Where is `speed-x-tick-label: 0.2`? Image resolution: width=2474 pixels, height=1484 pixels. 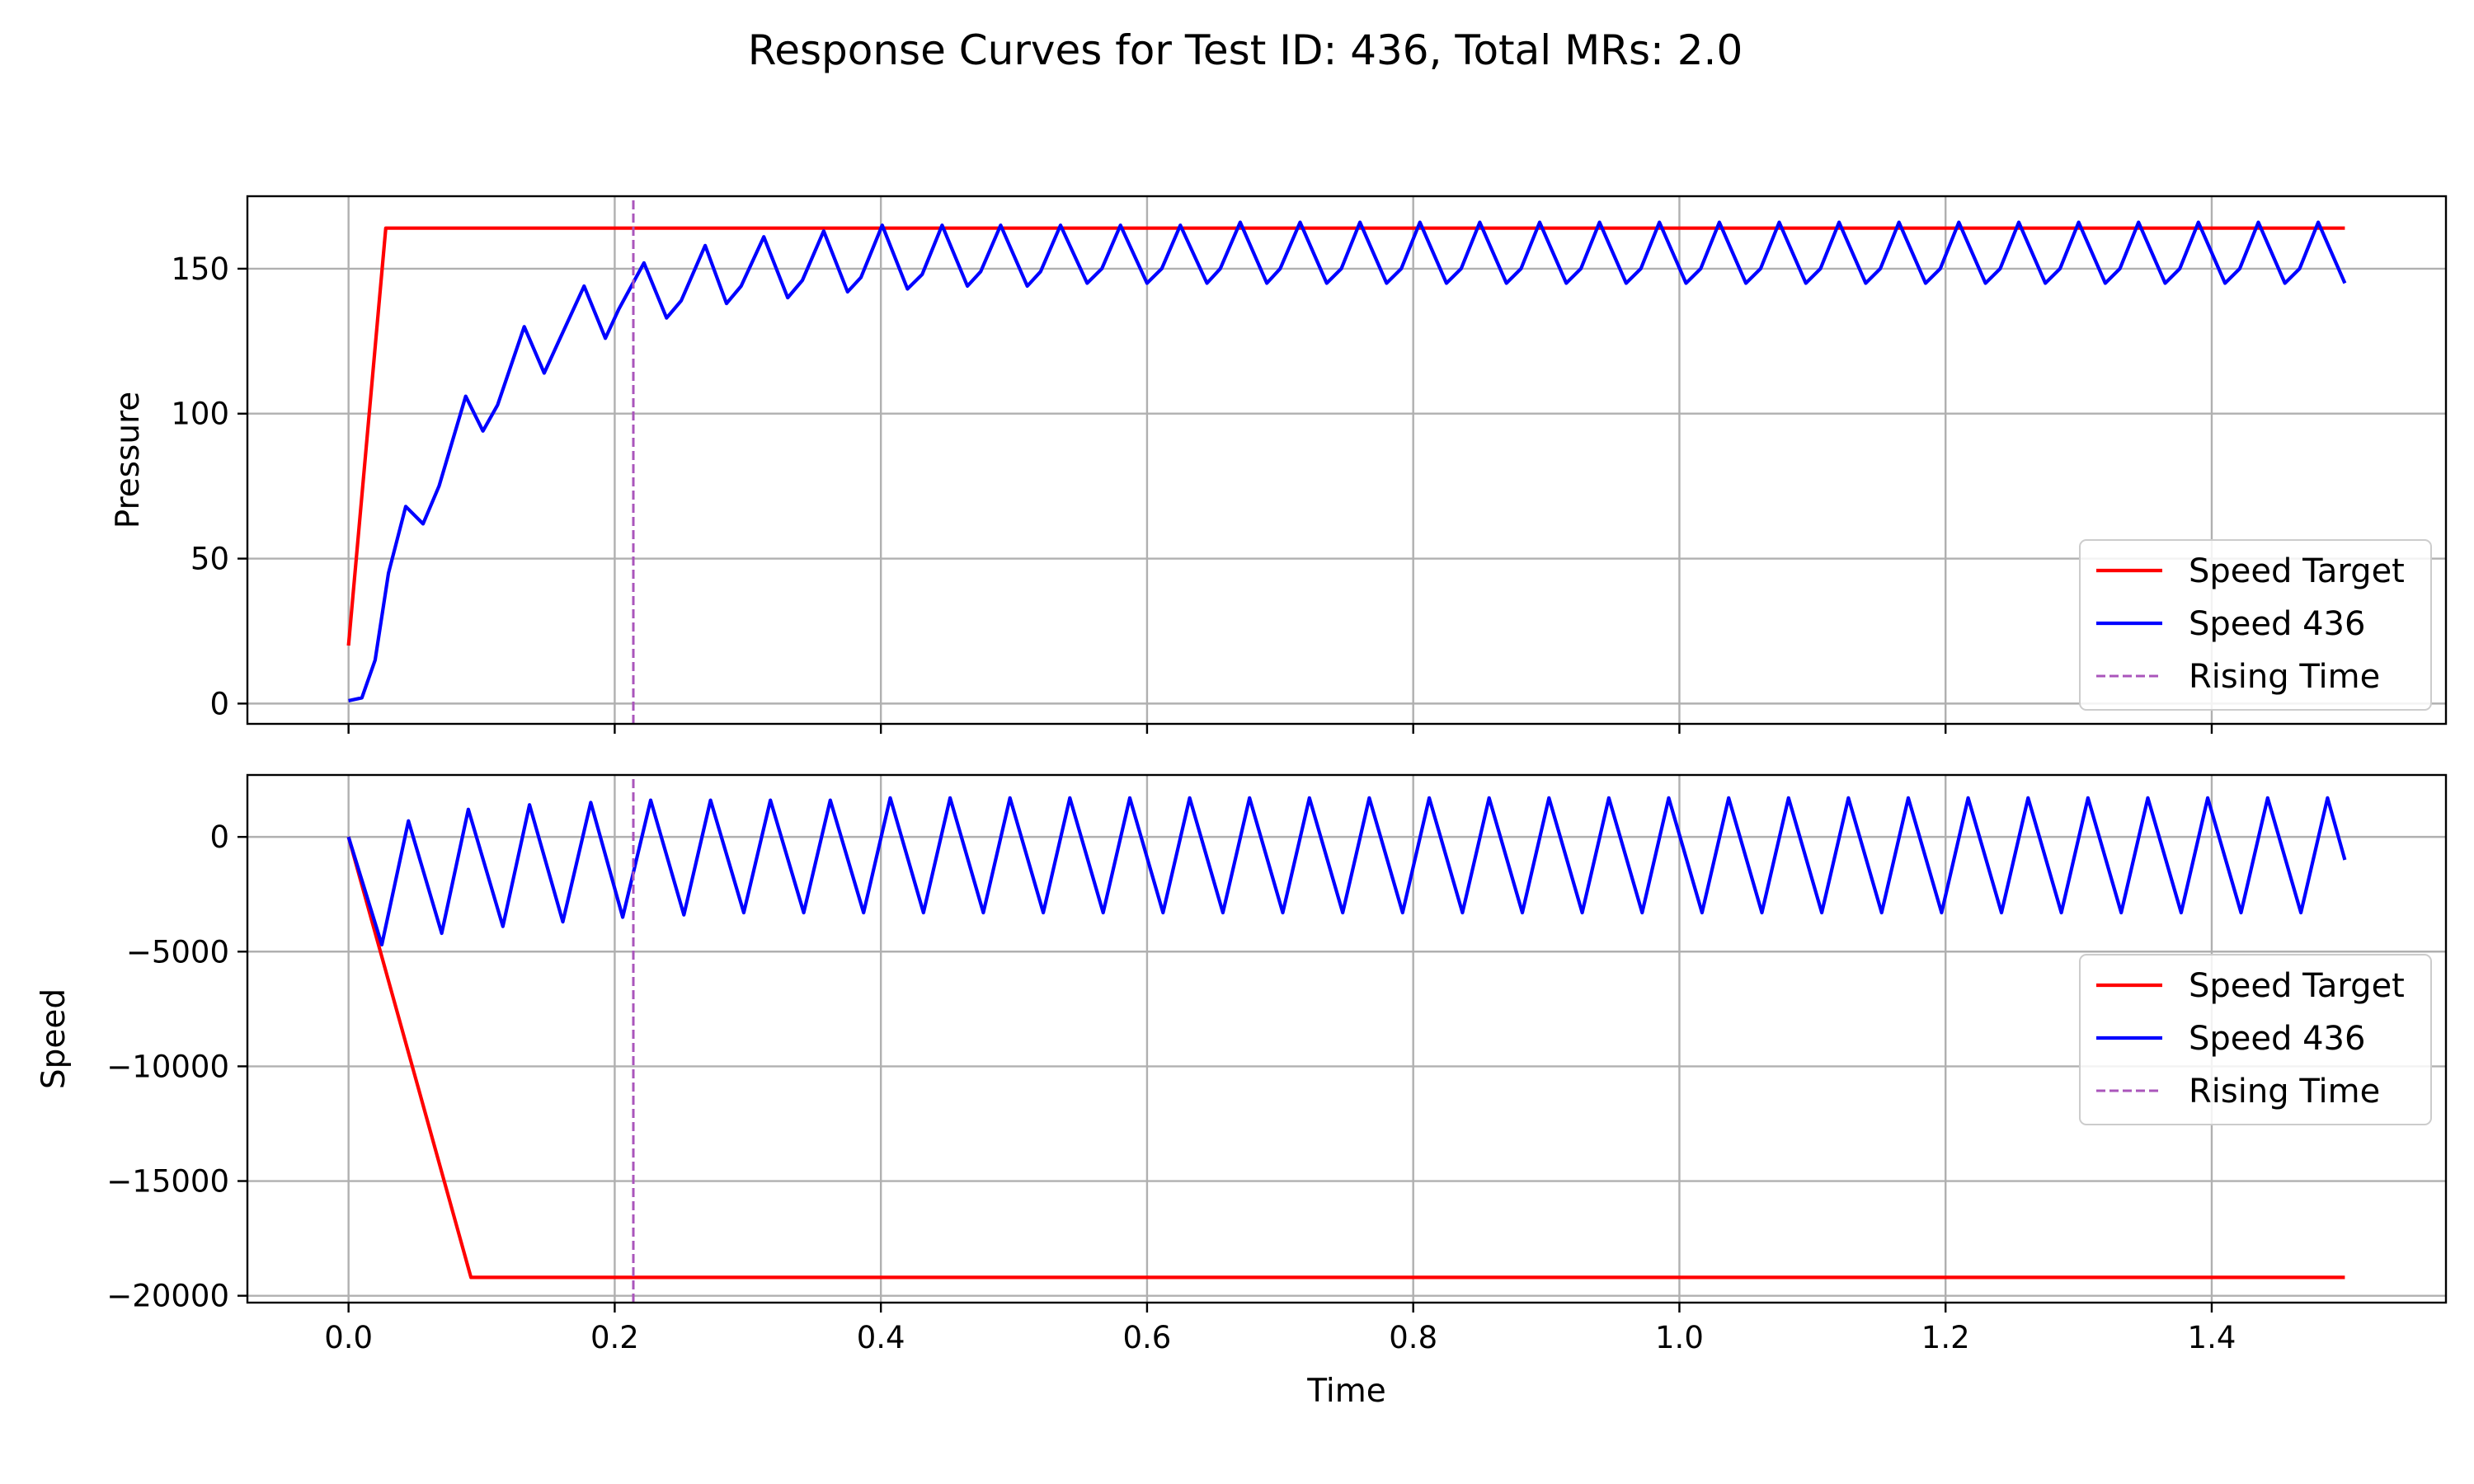 speed-x-tick-label: 0.2 is located at coordinates (614, 1337).